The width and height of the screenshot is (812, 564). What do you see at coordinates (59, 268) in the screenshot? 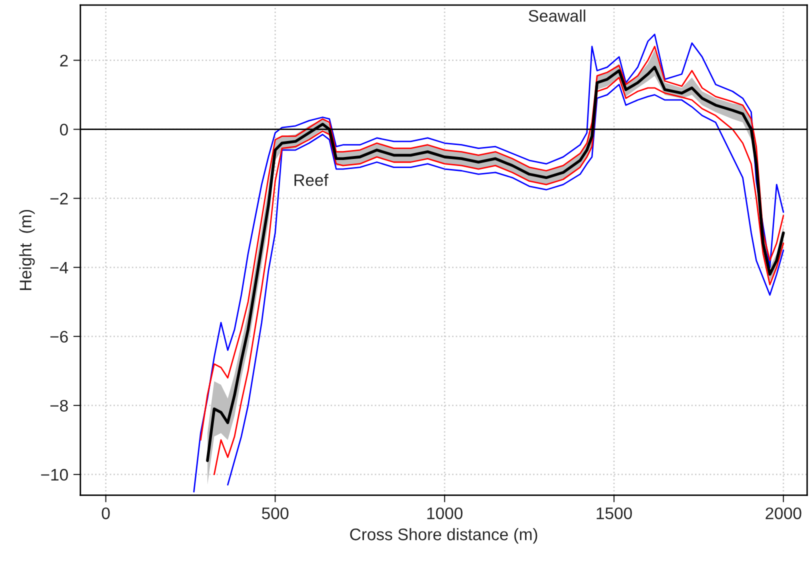
I see `y-tick-label: −4` at bounding box center [59, 268].